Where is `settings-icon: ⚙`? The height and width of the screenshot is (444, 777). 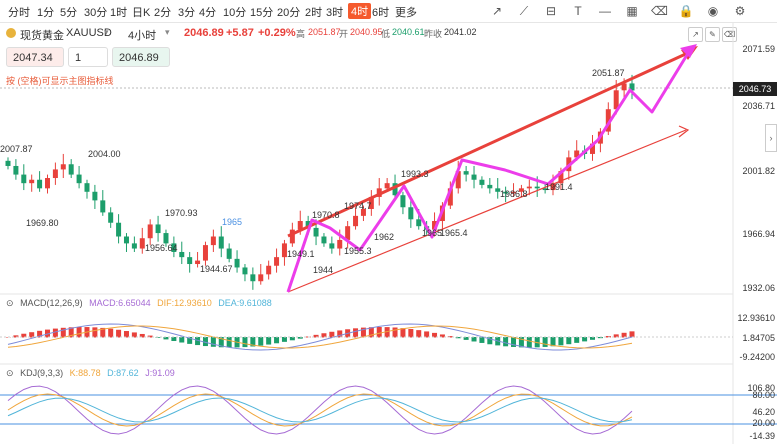 settings-icon: ⚙ is located at coordinates (740, 11).